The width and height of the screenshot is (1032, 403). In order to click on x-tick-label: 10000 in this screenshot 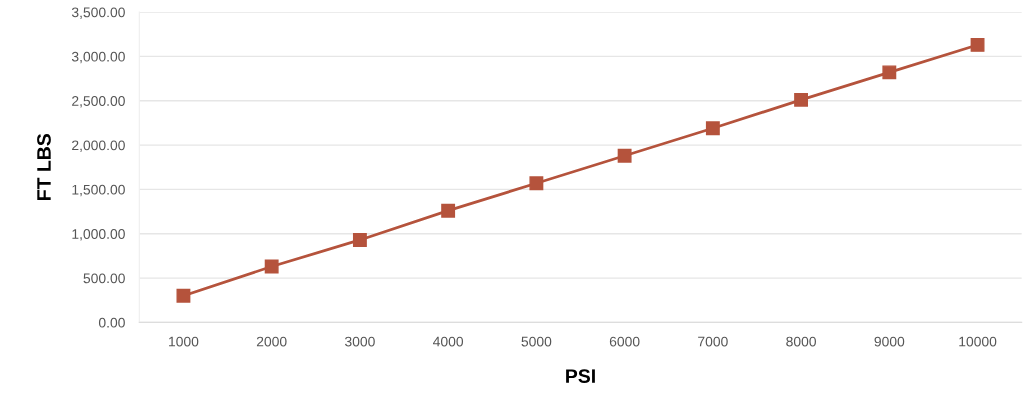, I will do `click(978, 341)`.